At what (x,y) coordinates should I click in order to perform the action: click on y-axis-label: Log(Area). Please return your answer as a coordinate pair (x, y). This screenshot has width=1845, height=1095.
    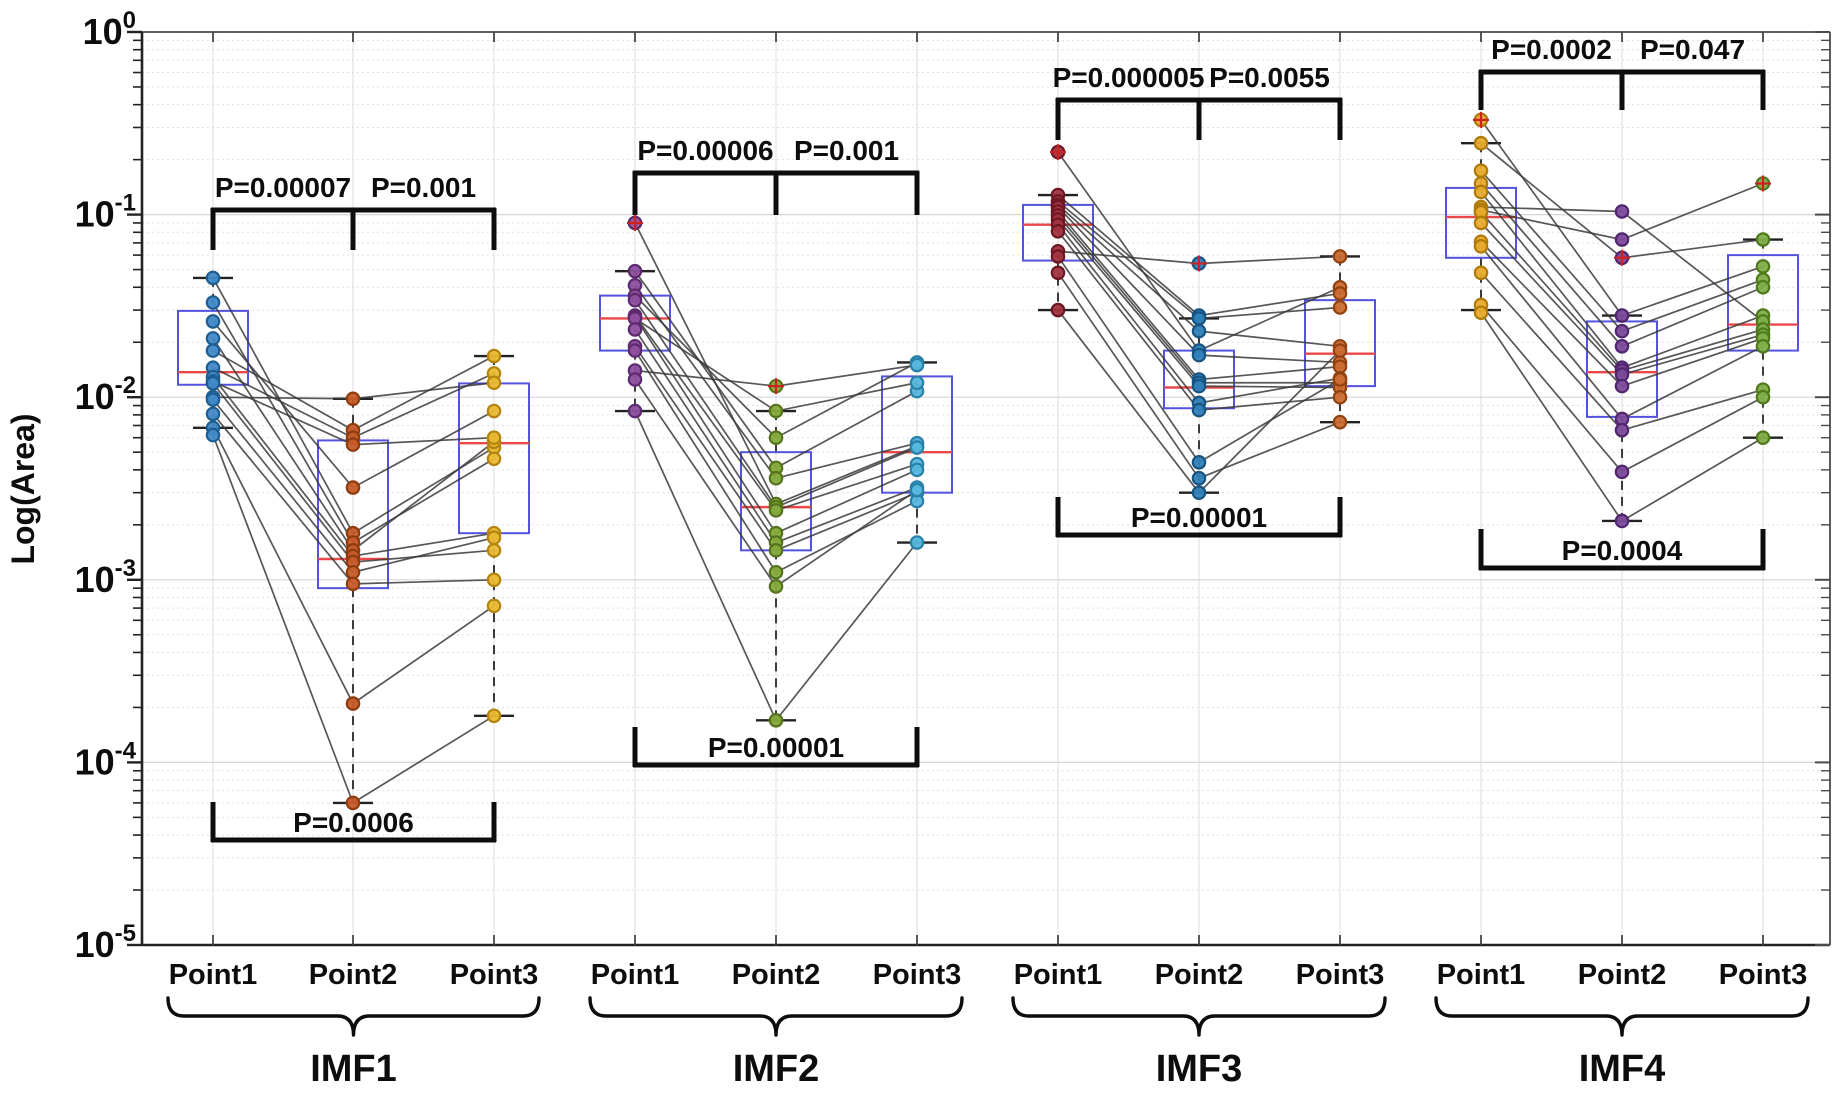
    Looking at the image, I should click on (23, 488).